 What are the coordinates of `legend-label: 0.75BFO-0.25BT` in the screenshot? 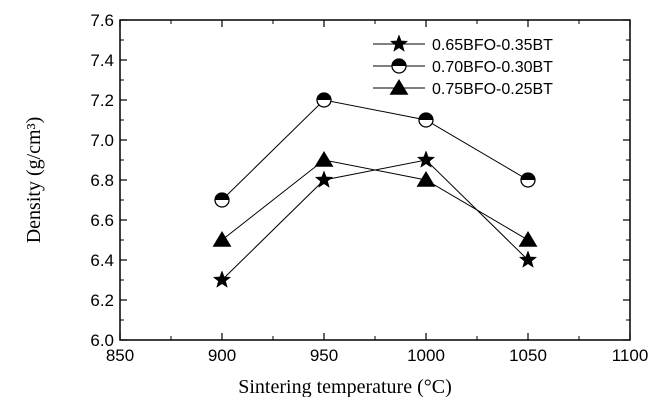 It's located at (492, 89).